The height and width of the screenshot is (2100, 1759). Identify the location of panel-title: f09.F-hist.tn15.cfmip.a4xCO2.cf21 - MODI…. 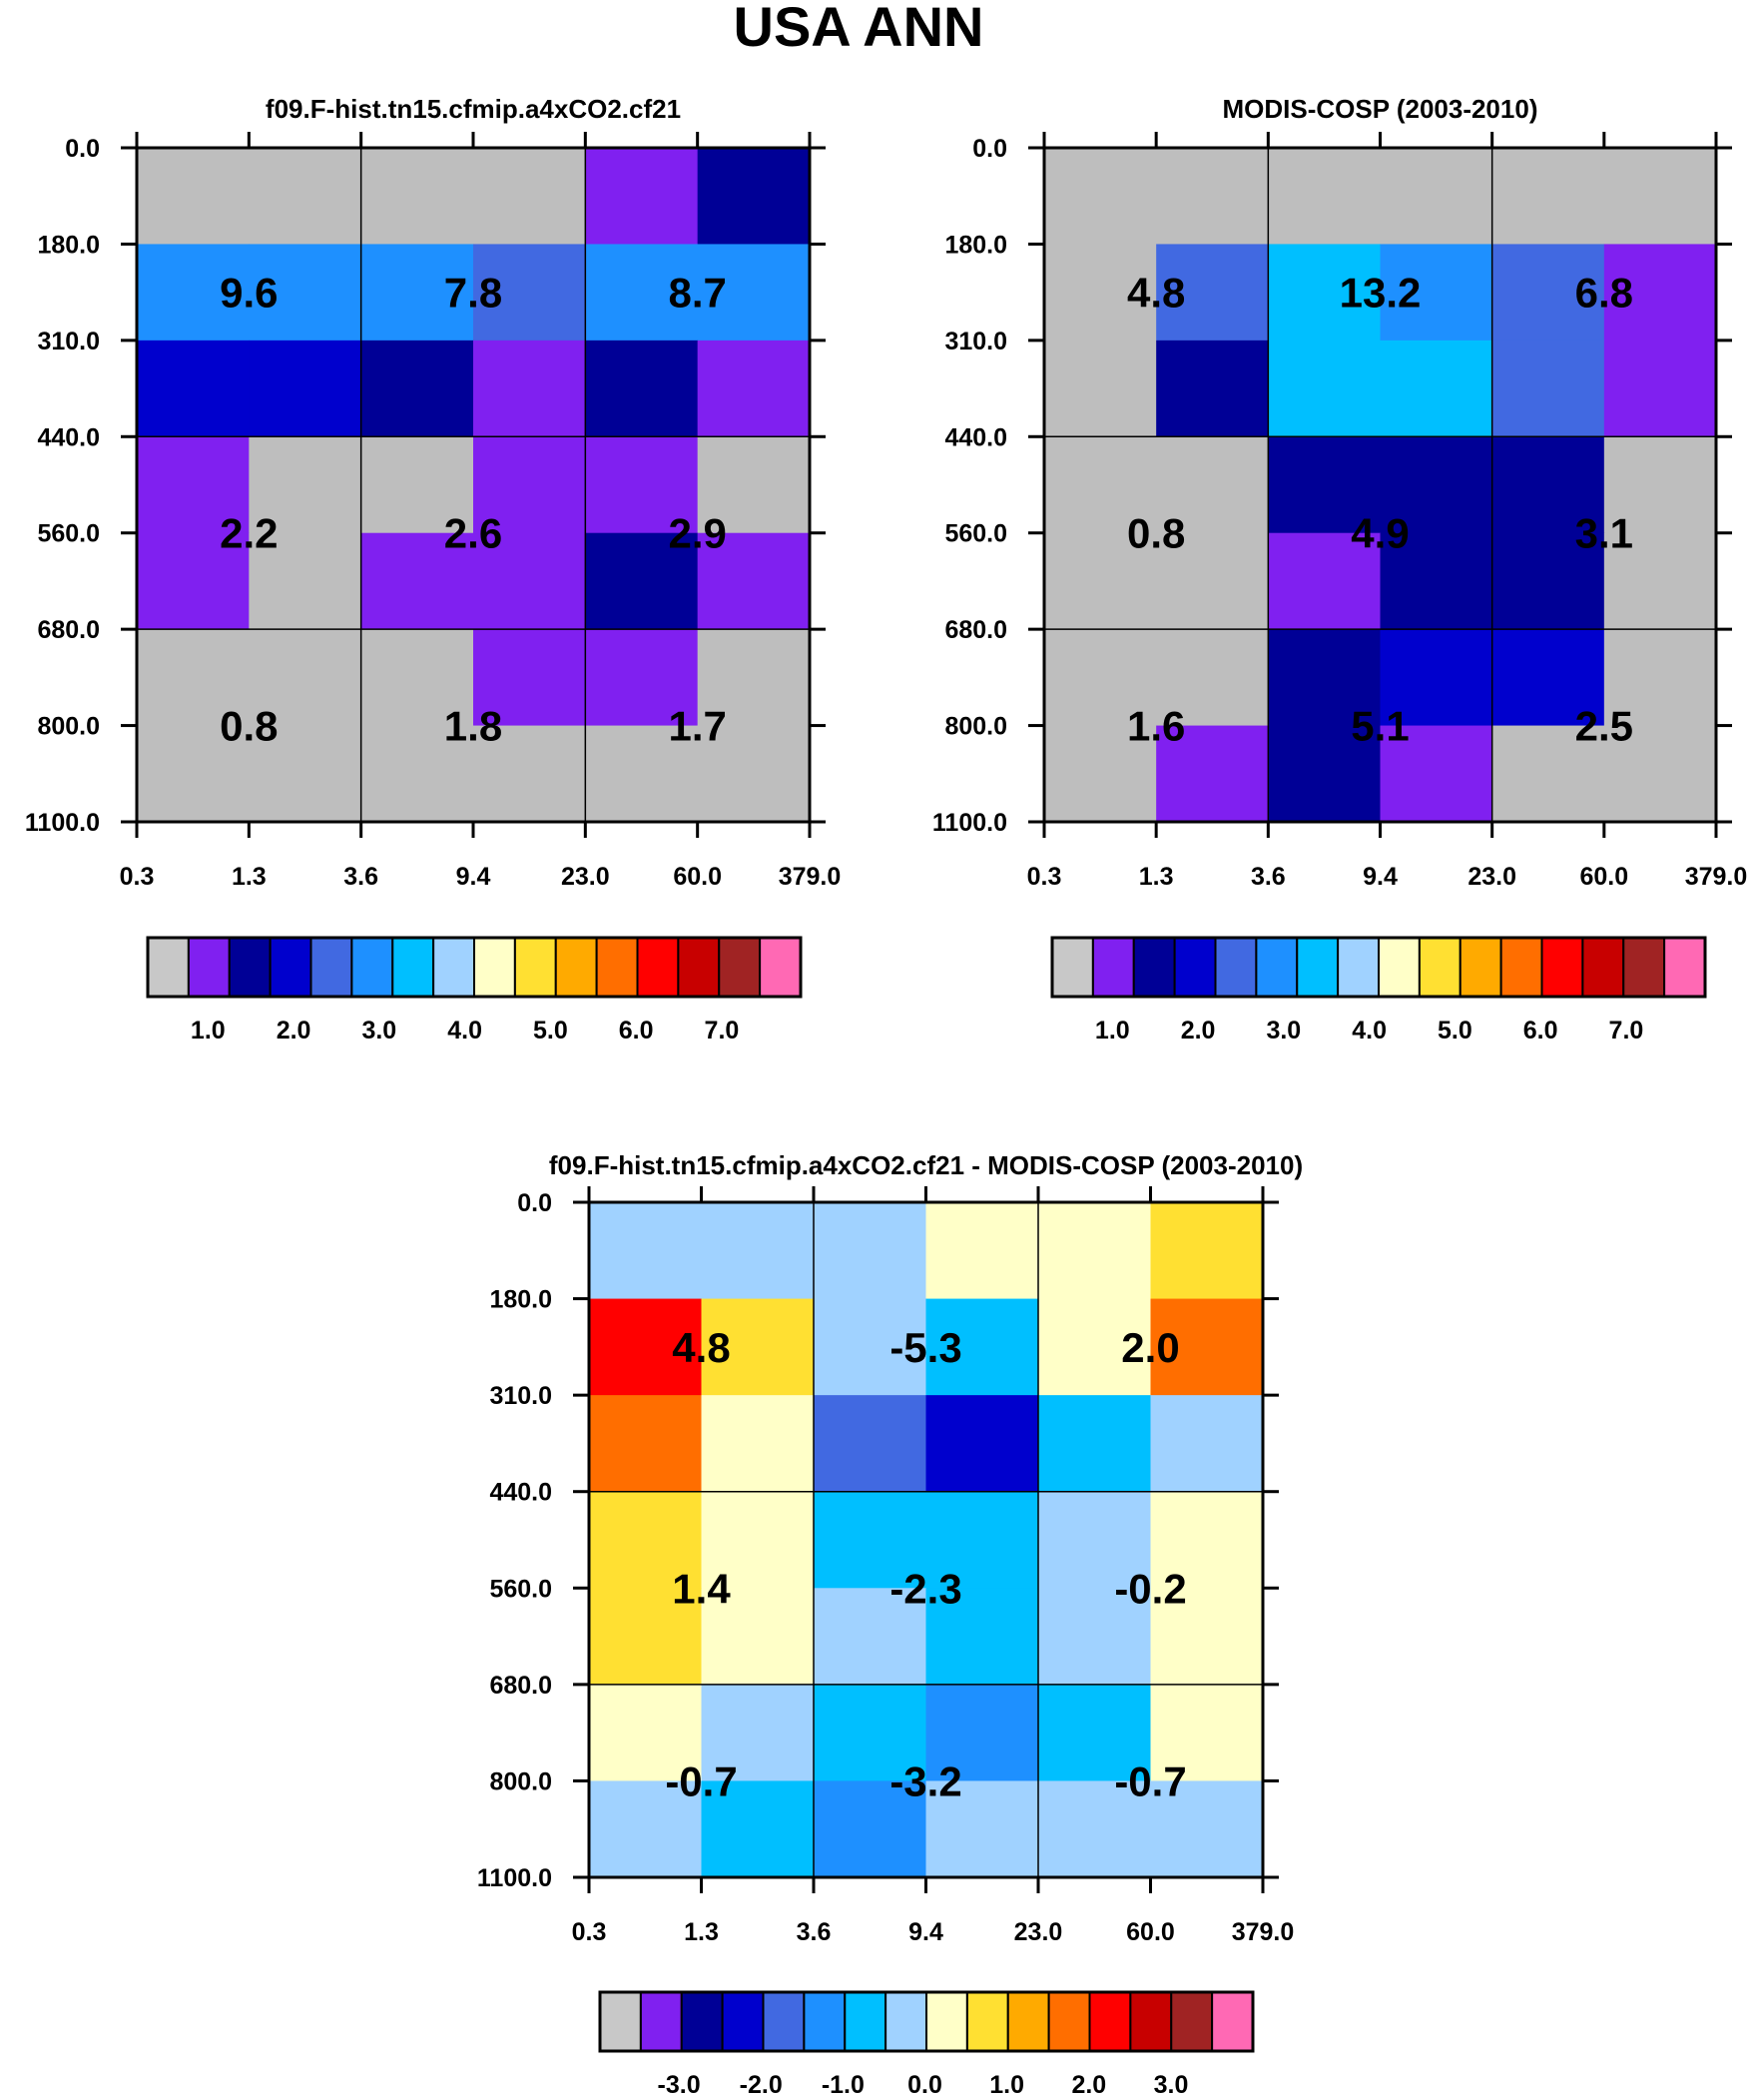
(926, 1165).